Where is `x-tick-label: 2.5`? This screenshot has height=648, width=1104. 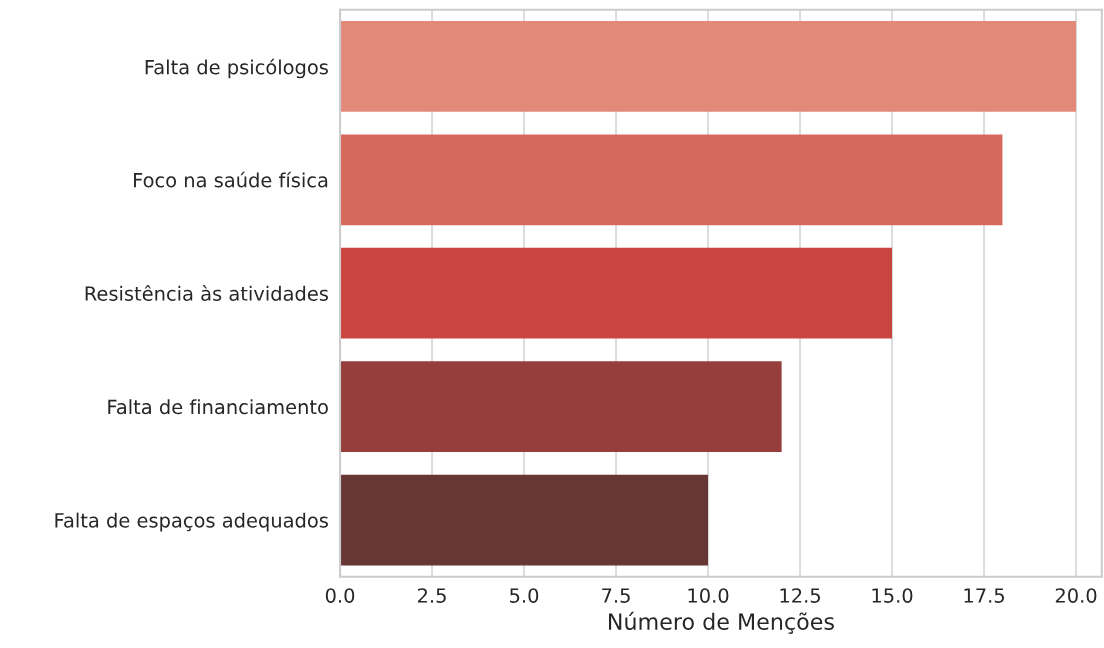
x-tick-label: 2.5 is located at coordinates (432, 595).